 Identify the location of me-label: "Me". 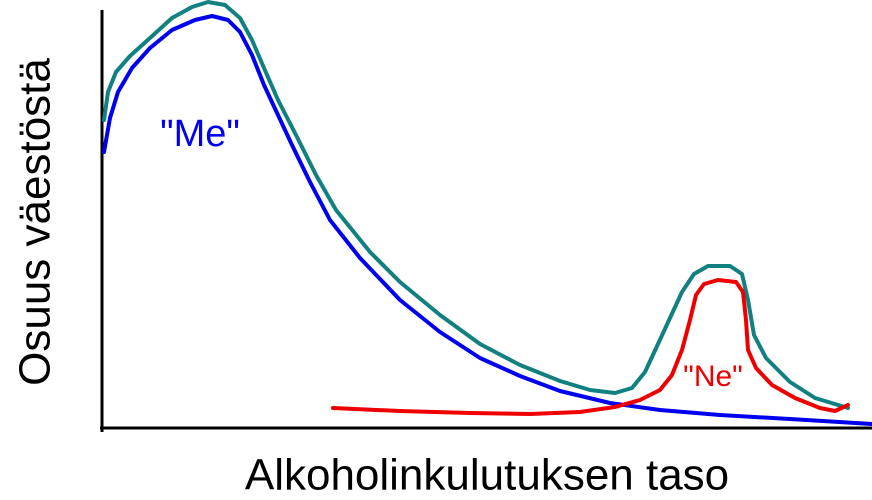
(200, 134).